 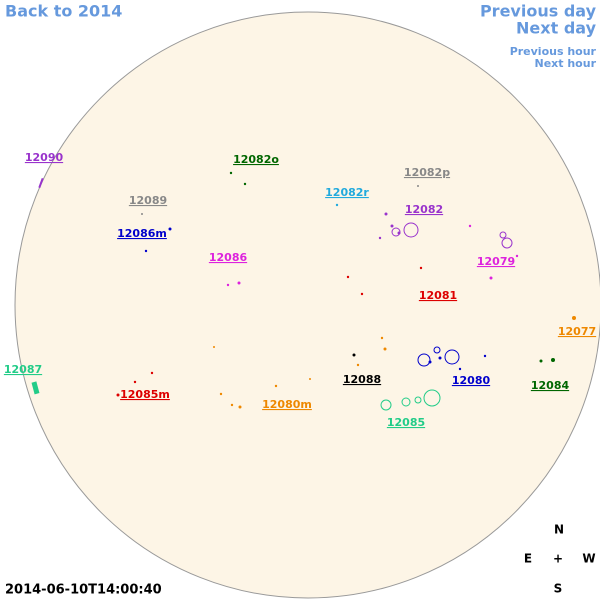 What do you see at coordinates (228, 257) in the screenshot?
I see `region-label: 12086` at bounding box center [228, 257].